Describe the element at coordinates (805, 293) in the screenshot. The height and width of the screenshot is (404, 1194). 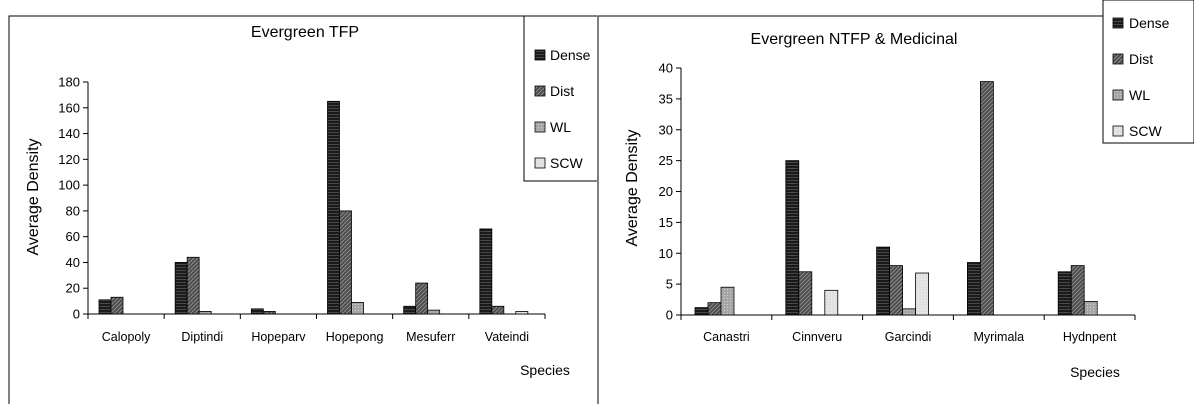
I see `bar-dist-cinnveru` at that location.